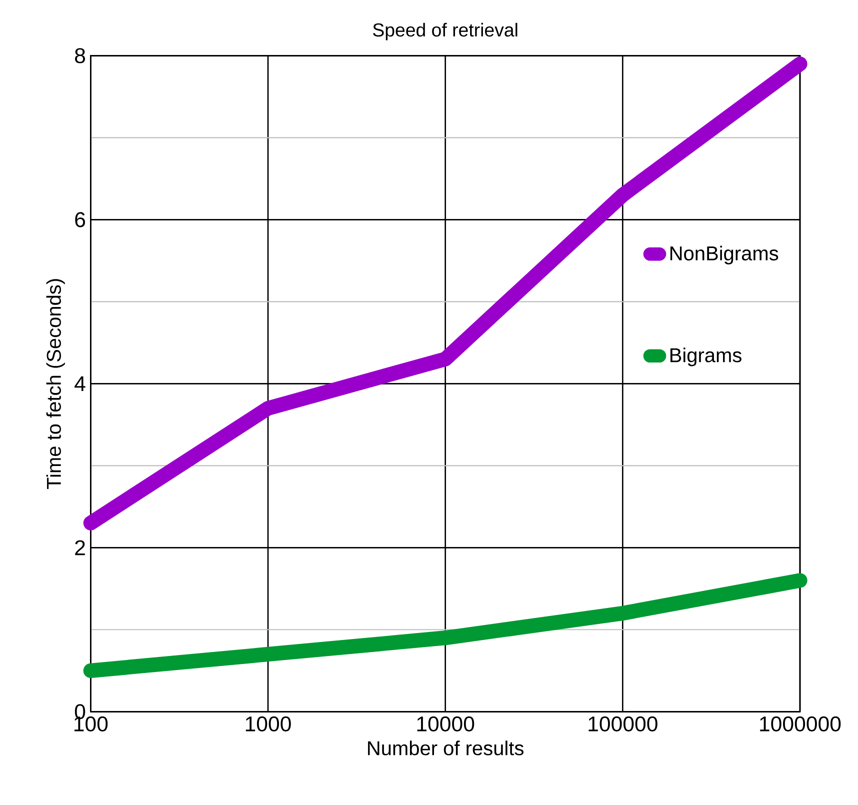  I want to click on y-tick-label: 6, so click(80, 220).